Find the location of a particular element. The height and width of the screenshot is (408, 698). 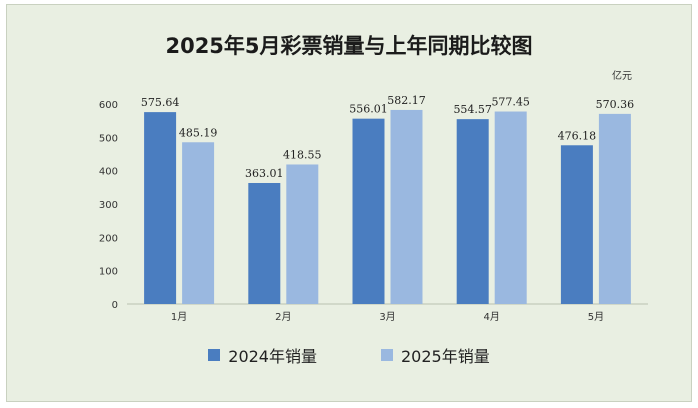

x-tick-label: 2月 is located at coordinates (283, 317).